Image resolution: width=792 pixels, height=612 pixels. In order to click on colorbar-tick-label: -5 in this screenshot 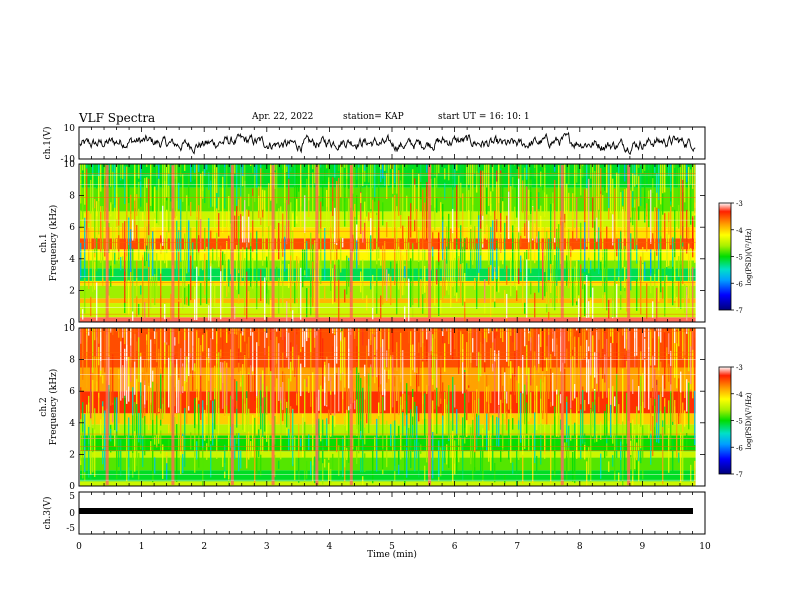, I will do `click(739, 422)`.